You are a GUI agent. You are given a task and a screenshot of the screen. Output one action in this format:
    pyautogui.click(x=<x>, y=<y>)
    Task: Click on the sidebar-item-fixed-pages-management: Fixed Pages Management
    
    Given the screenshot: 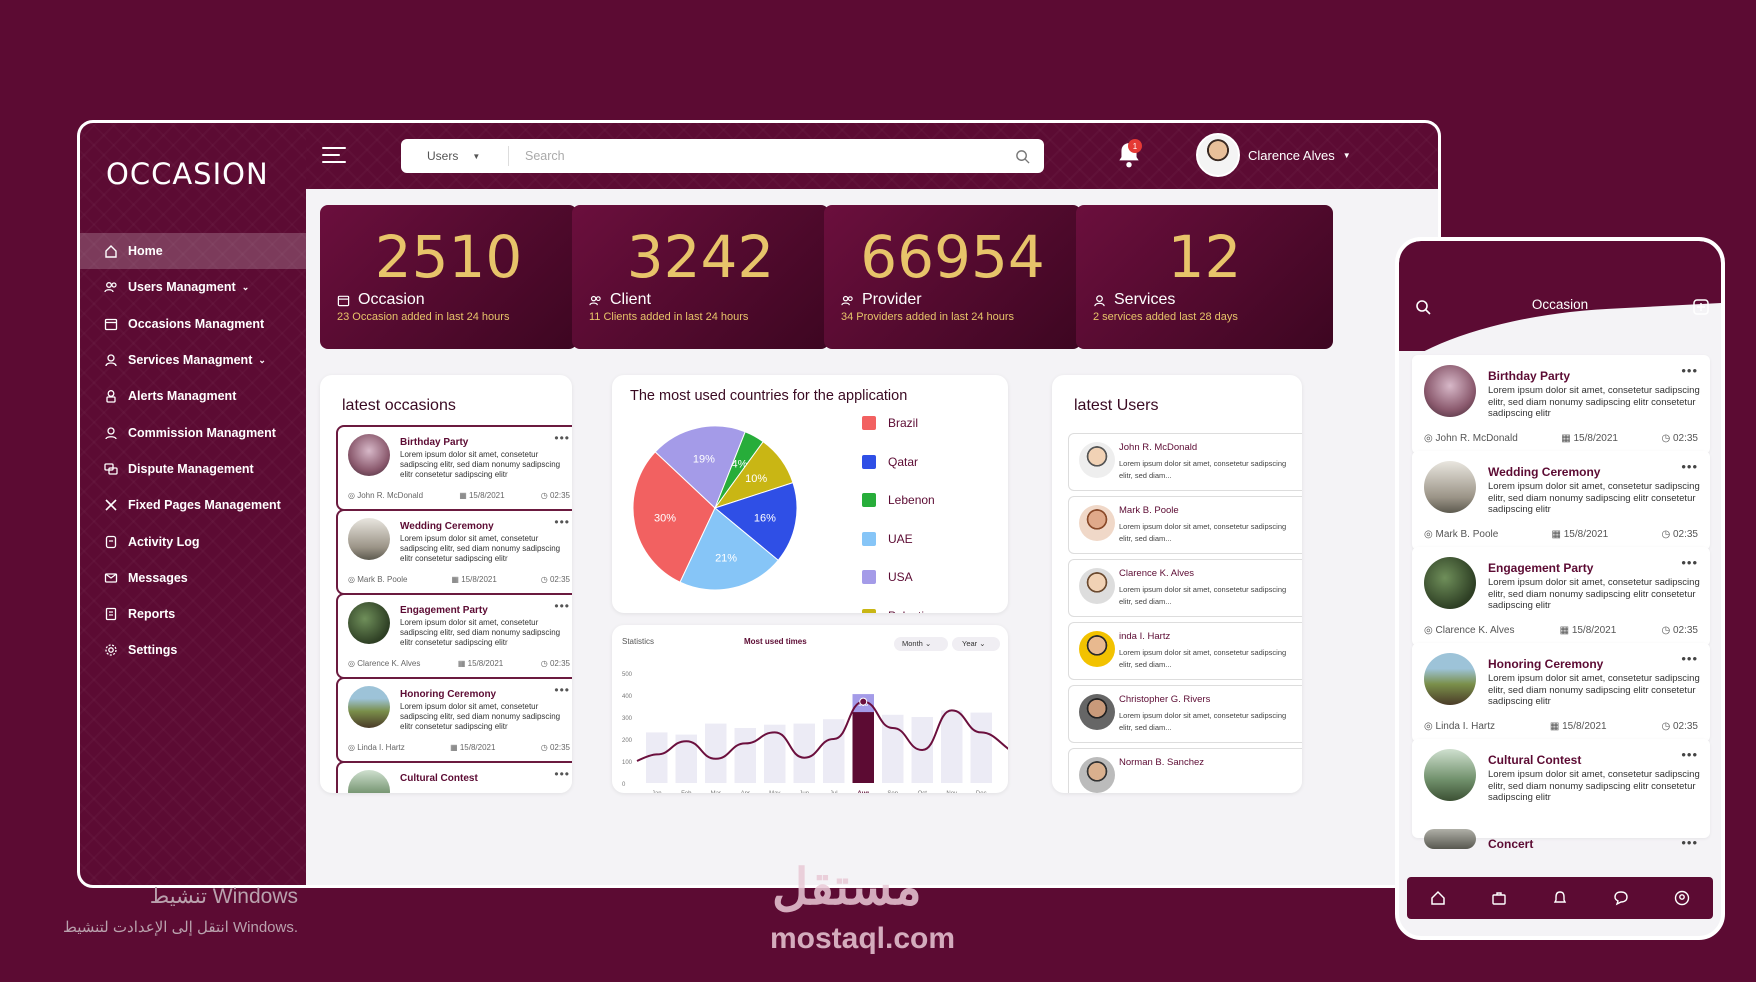 What is the action you would take?
    pyautogui.click(x=193, y=505)
    